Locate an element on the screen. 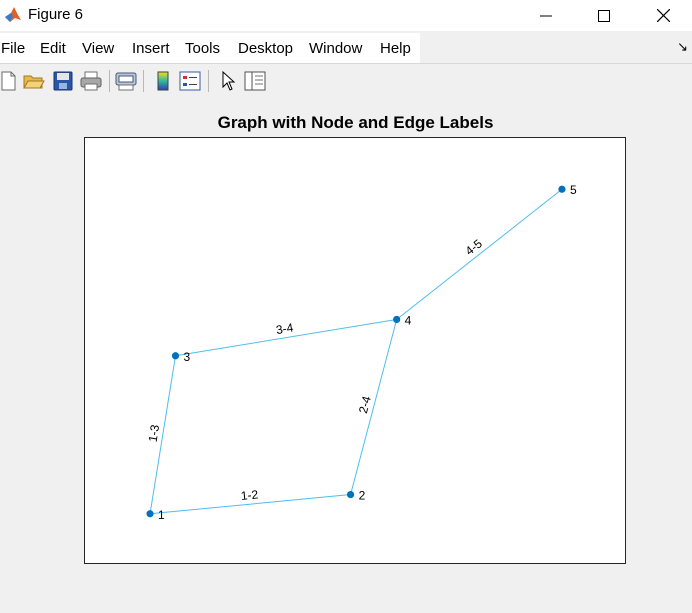 Image resolution: width=692 pixels, height=613 pixels. menu-desktop: Desktop is located at coordinates (266, 48).